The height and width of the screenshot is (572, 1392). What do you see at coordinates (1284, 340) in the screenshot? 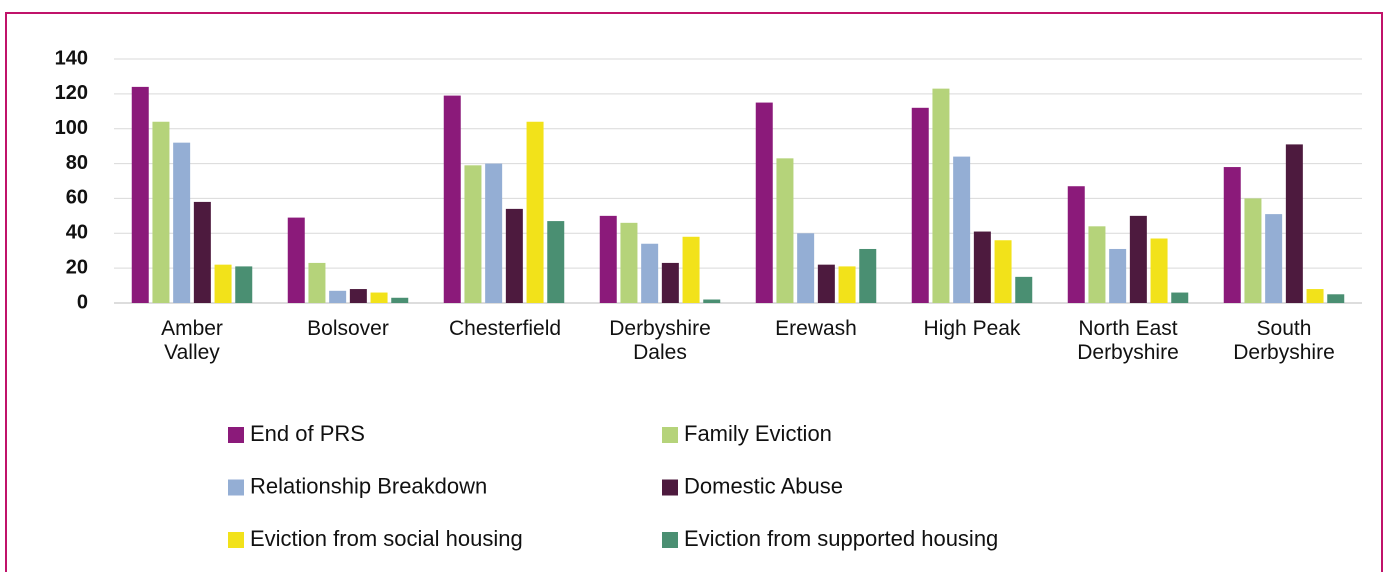
I see `x-tick-label: South Derbyshire` at bounding box center [1284, 340].